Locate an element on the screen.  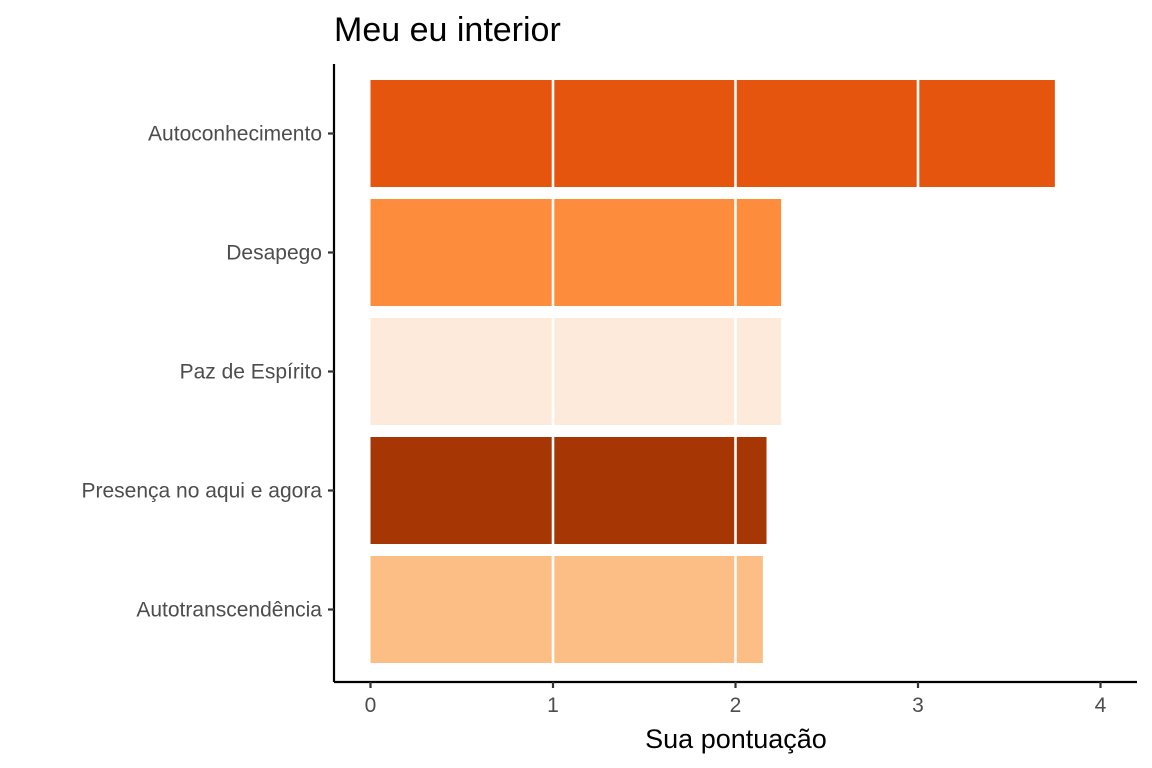
x-tick-label: 3 is located at coordinates (918, 705).